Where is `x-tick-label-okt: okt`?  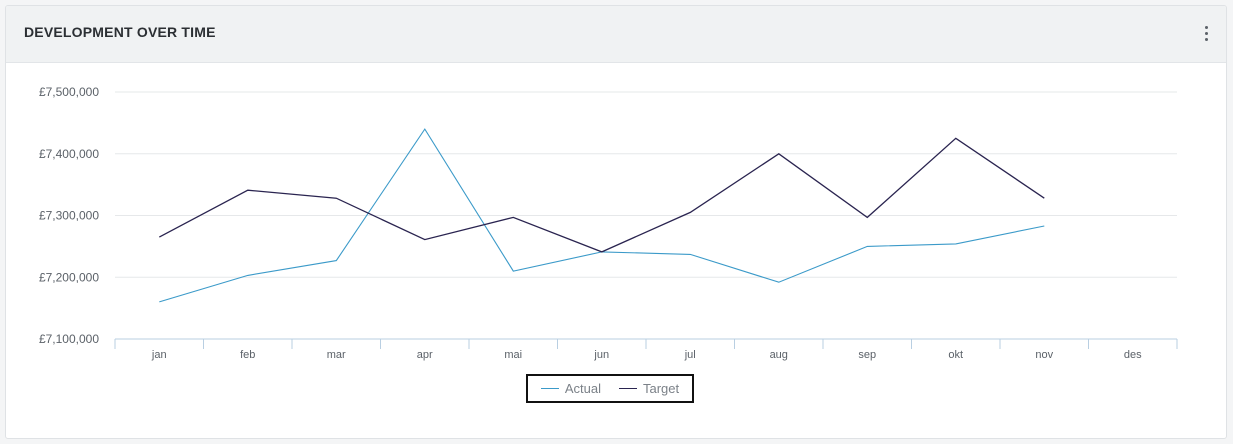 x-tick-label-okt: okt is located at coordinates (955, 355).